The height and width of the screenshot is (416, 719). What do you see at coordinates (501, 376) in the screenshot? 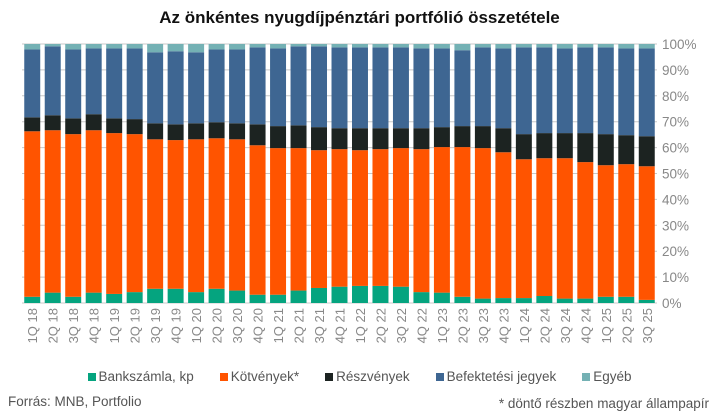
I see `legend-label: Befektetési jegyek` at bounding box center [501, 376].